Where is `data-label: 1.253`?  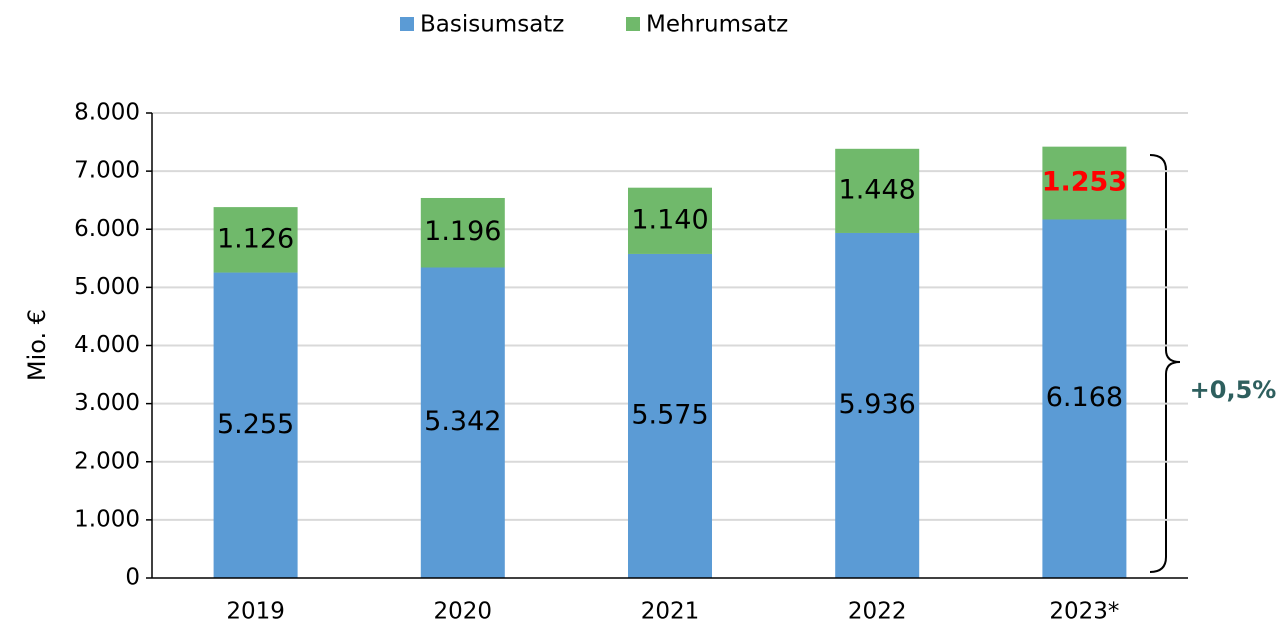
data-label: 1.253 is located at coordinates (1084, 182).